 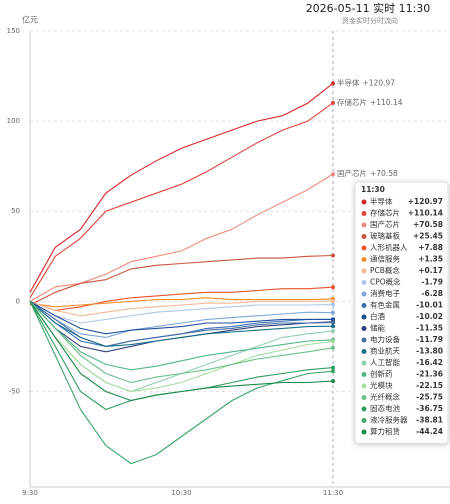 What do you see at coordinates (429, 328) in the screenshot?
I see `tooltip-value: -11.35` at bounding box center [429, 328].